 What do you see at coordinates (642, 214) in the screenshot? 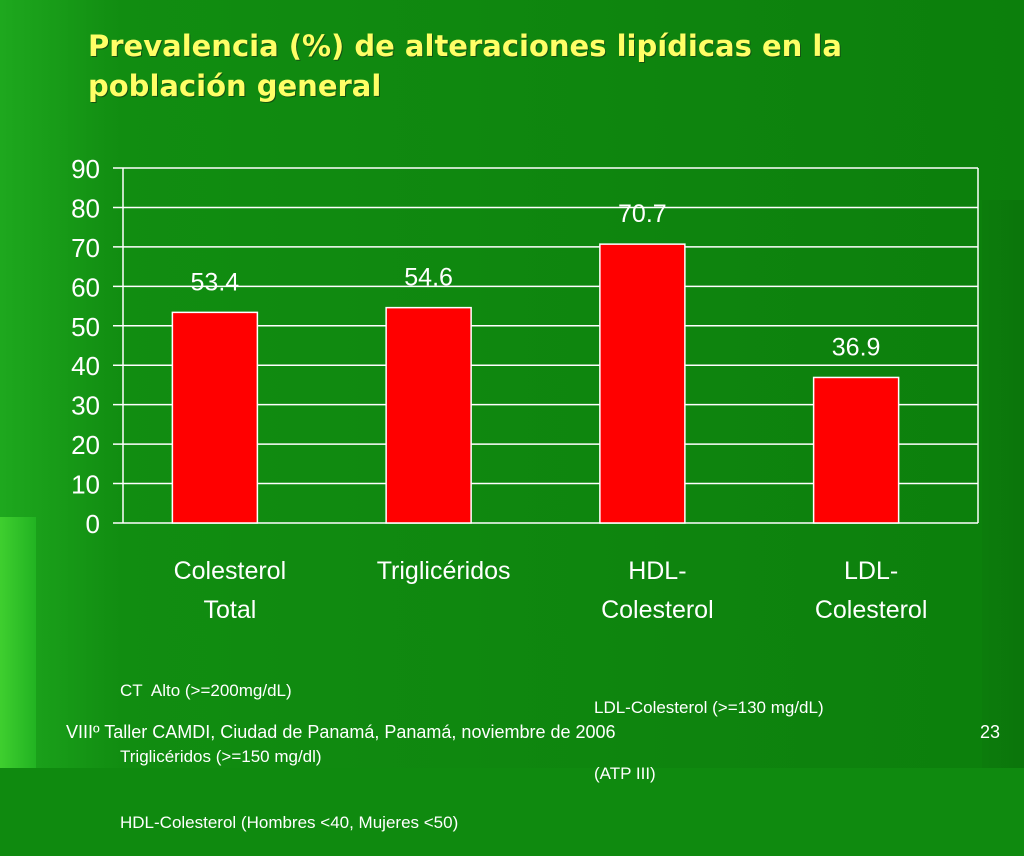
I see `data-label: 70.7` at bounding box center [642, 214].